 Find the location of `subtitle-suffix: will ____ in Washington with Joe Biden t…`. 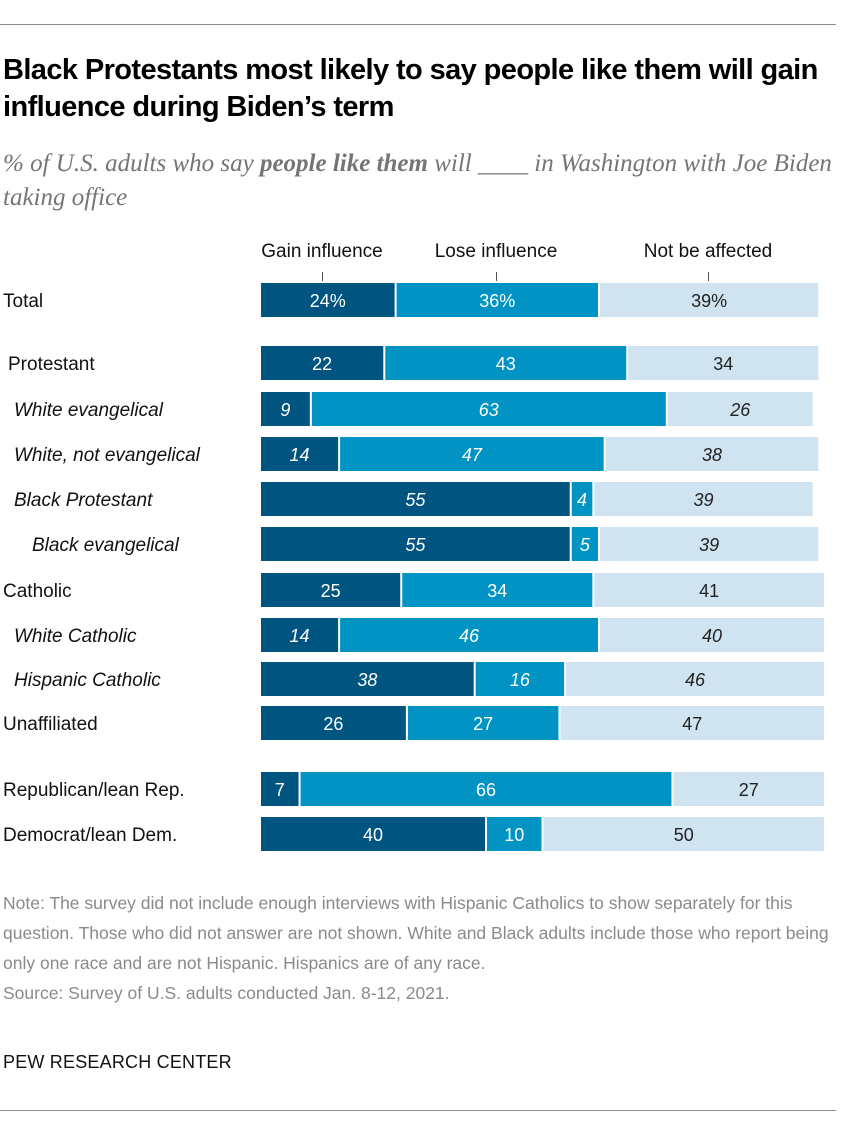

subtitle-suffix: will ____ in Washington with Joe Biden t… is located at coordinates (417, 180).